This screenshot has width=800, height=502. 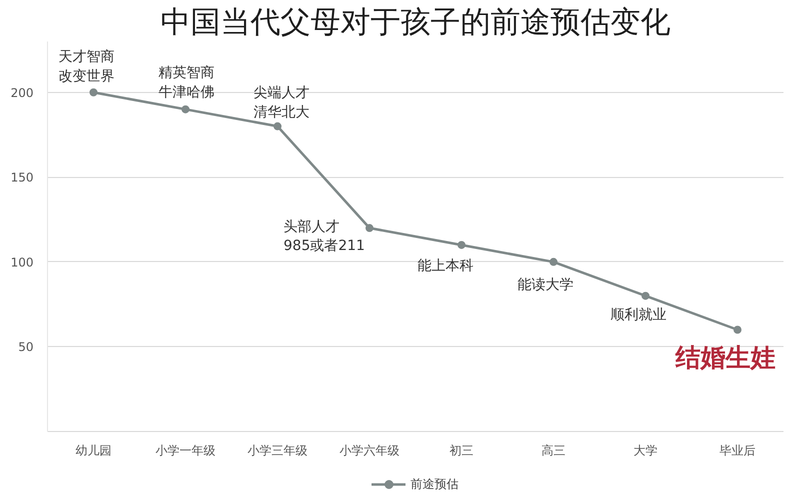 What do you see at coordinates (554, 451) in the screenshot?
I see `x-tick-label: 高三` at bounding box center [554, 451].